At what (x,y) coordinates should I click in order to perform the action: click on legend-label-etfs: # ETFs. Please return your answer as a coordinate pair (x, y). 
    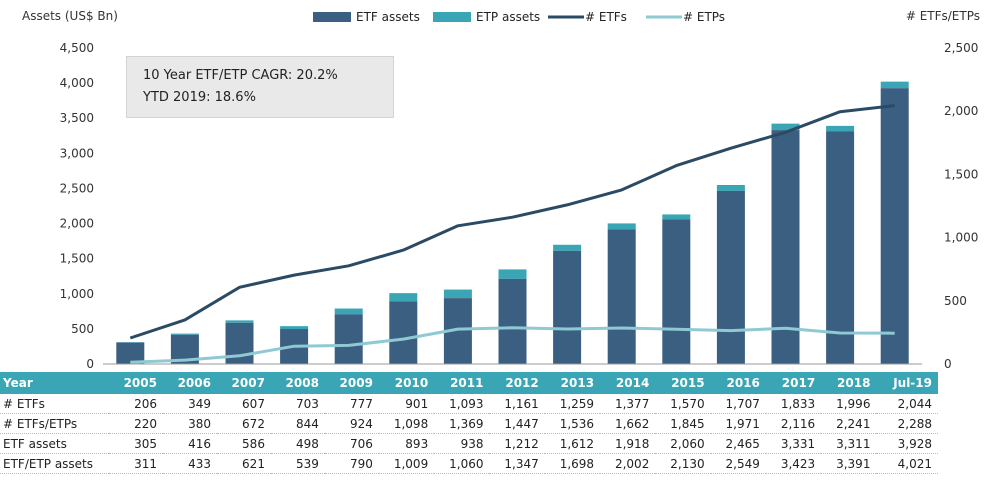
    Looking at the image, I should click on (606, 17).